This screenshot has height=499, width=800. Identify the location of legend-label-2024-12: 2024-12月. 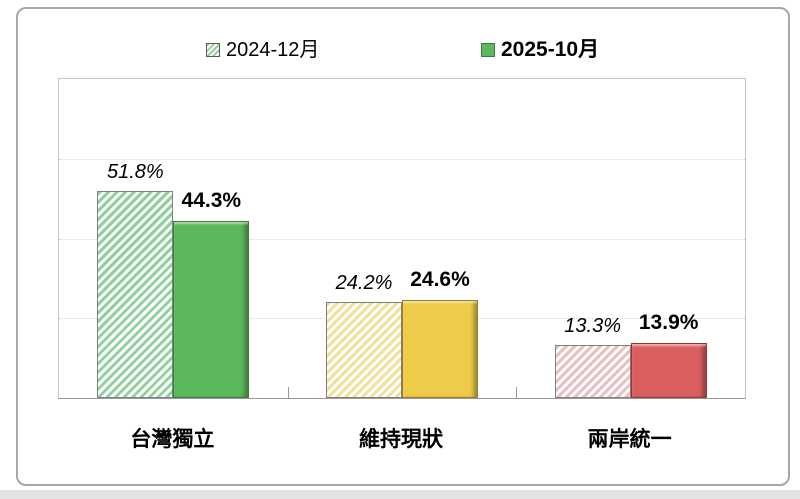
(273, 50).